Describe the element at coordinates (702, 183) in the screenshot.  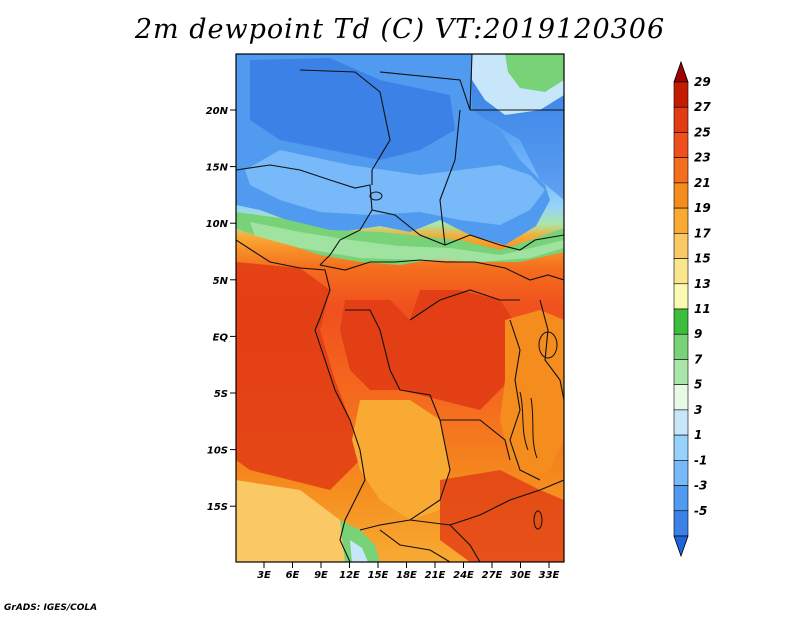
I see `colorbar-label: 21` at that location.